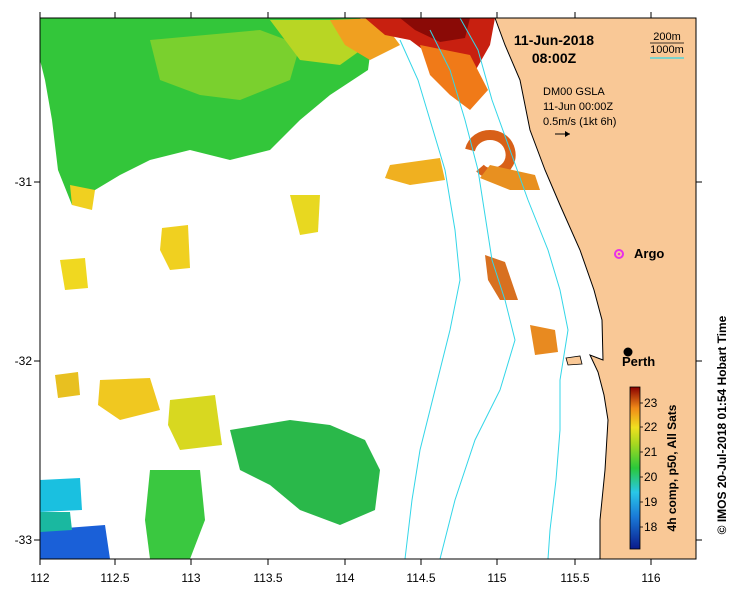 This screenshot has height=592, width=739. I want to click on x-tick-label: 113.5, so click(267, 578).